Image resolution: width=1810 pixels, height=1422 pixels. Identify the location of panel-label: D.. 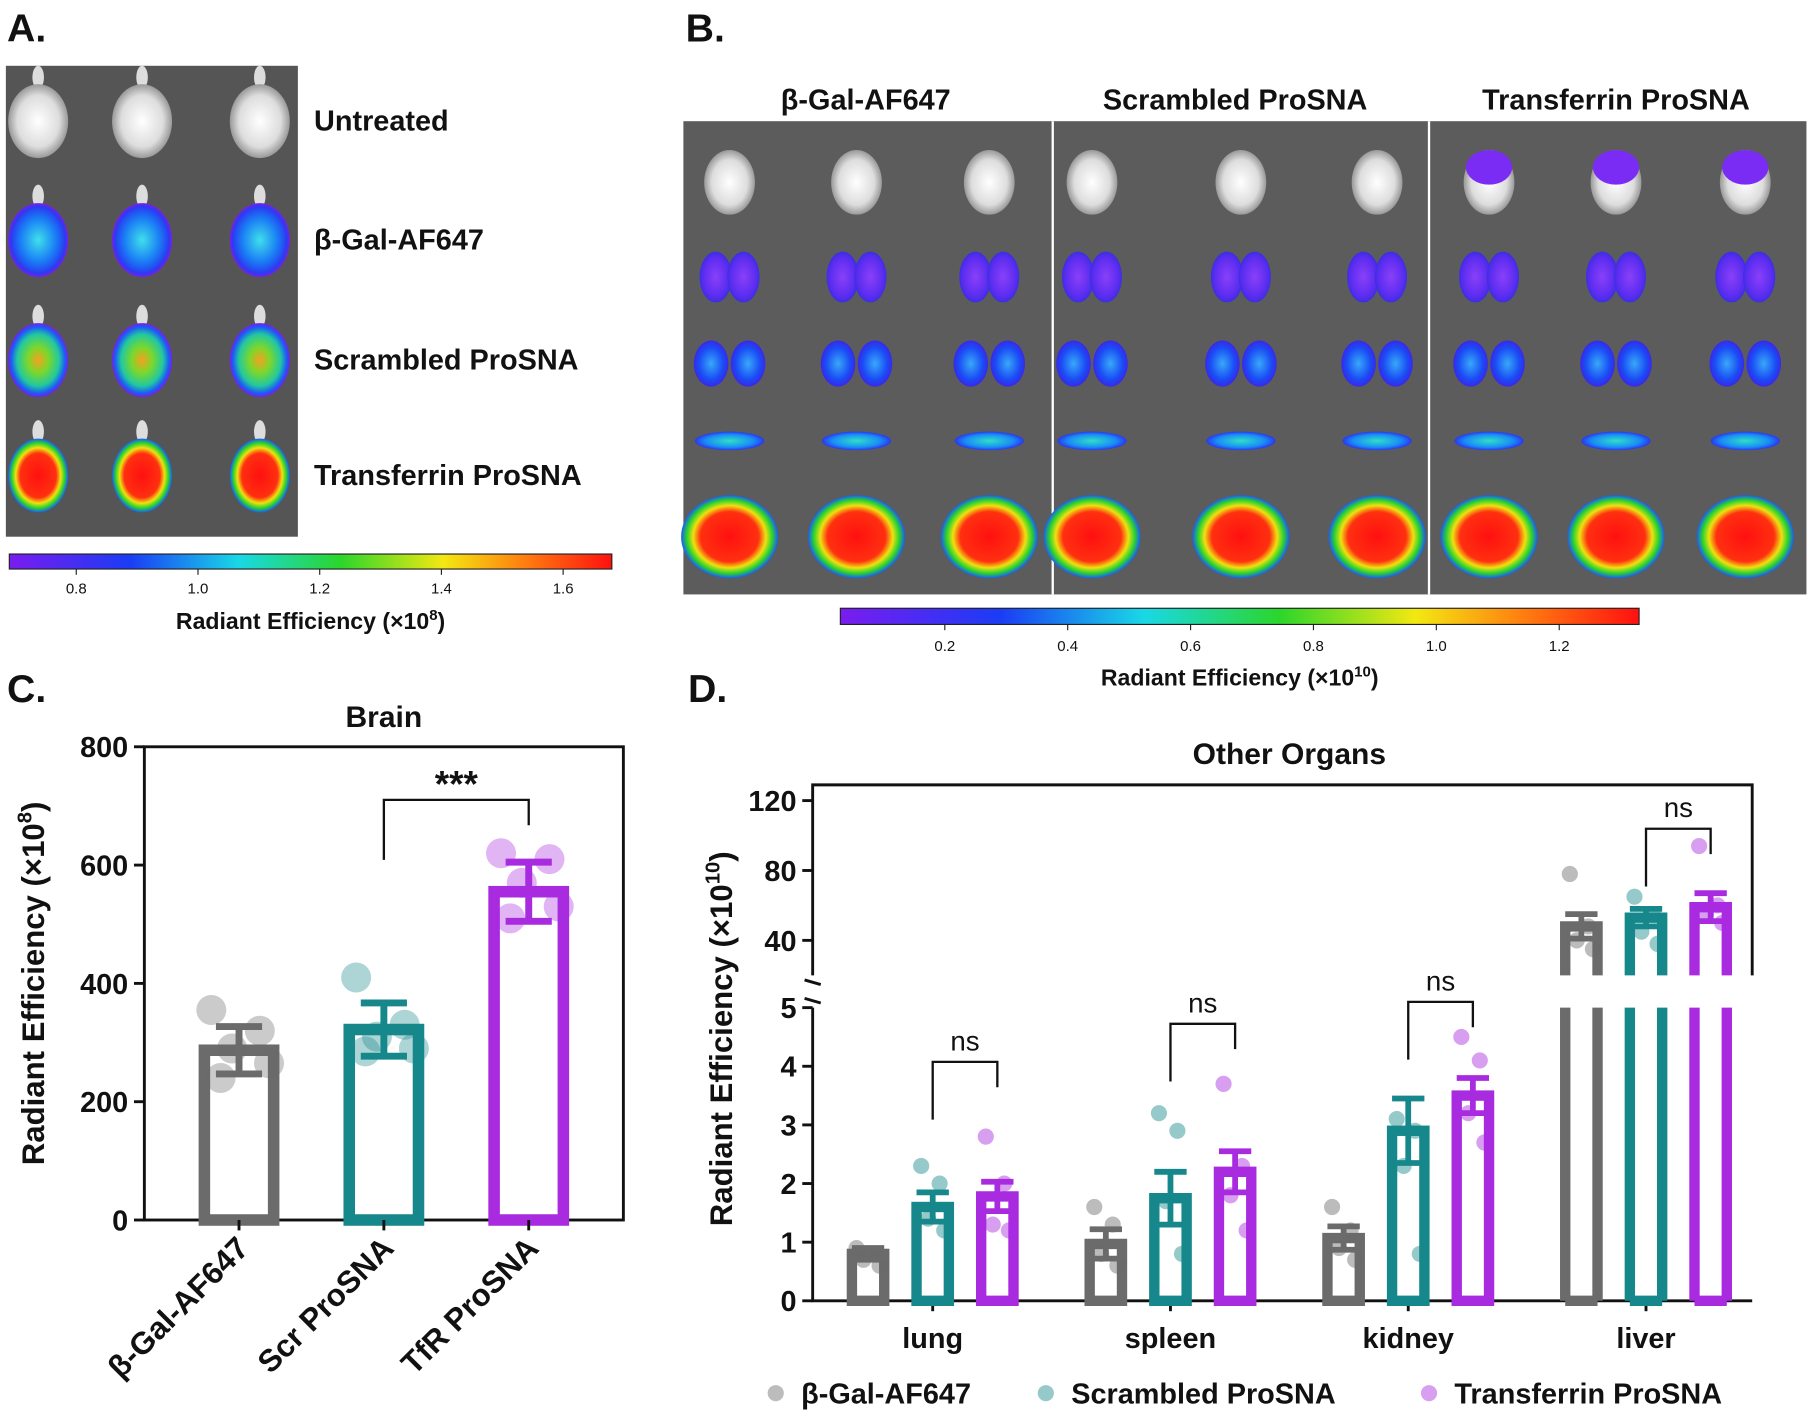
(707, 689).